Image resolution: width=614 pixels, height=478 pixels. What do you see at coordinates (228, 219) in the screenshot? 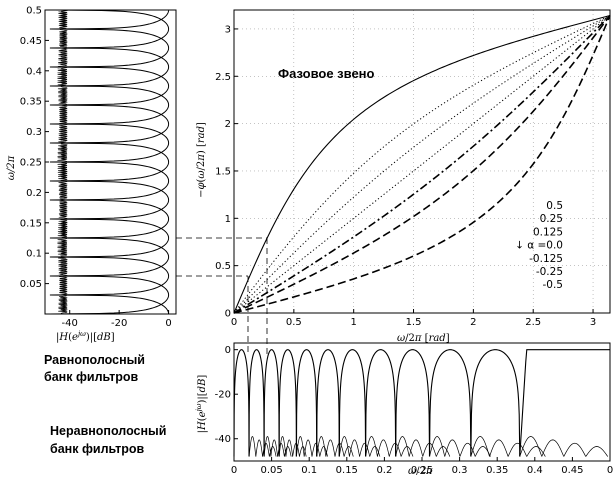
I see `phase-ytick-label: 1` at bounding box center [228, 219].